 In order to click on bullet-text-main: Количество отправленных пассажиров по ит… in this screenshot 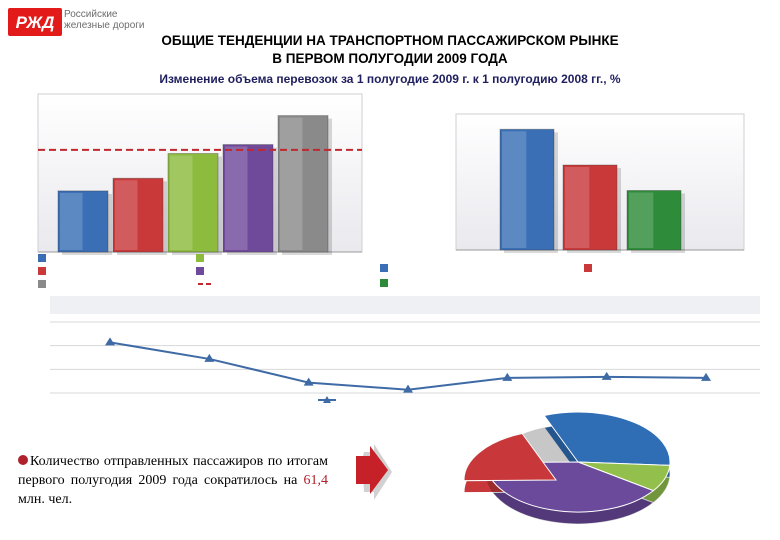, I will do `click(173, 471)`.